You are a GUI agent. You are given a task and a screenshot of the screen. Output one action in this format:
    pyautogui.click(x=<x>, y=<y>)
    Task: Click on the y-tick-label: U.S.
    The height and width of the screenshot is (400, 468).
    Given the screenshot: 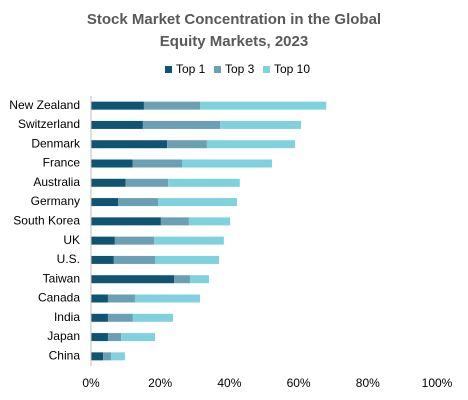 What is the action you would take?
    pyautogui.click(x=68, y=259)
    